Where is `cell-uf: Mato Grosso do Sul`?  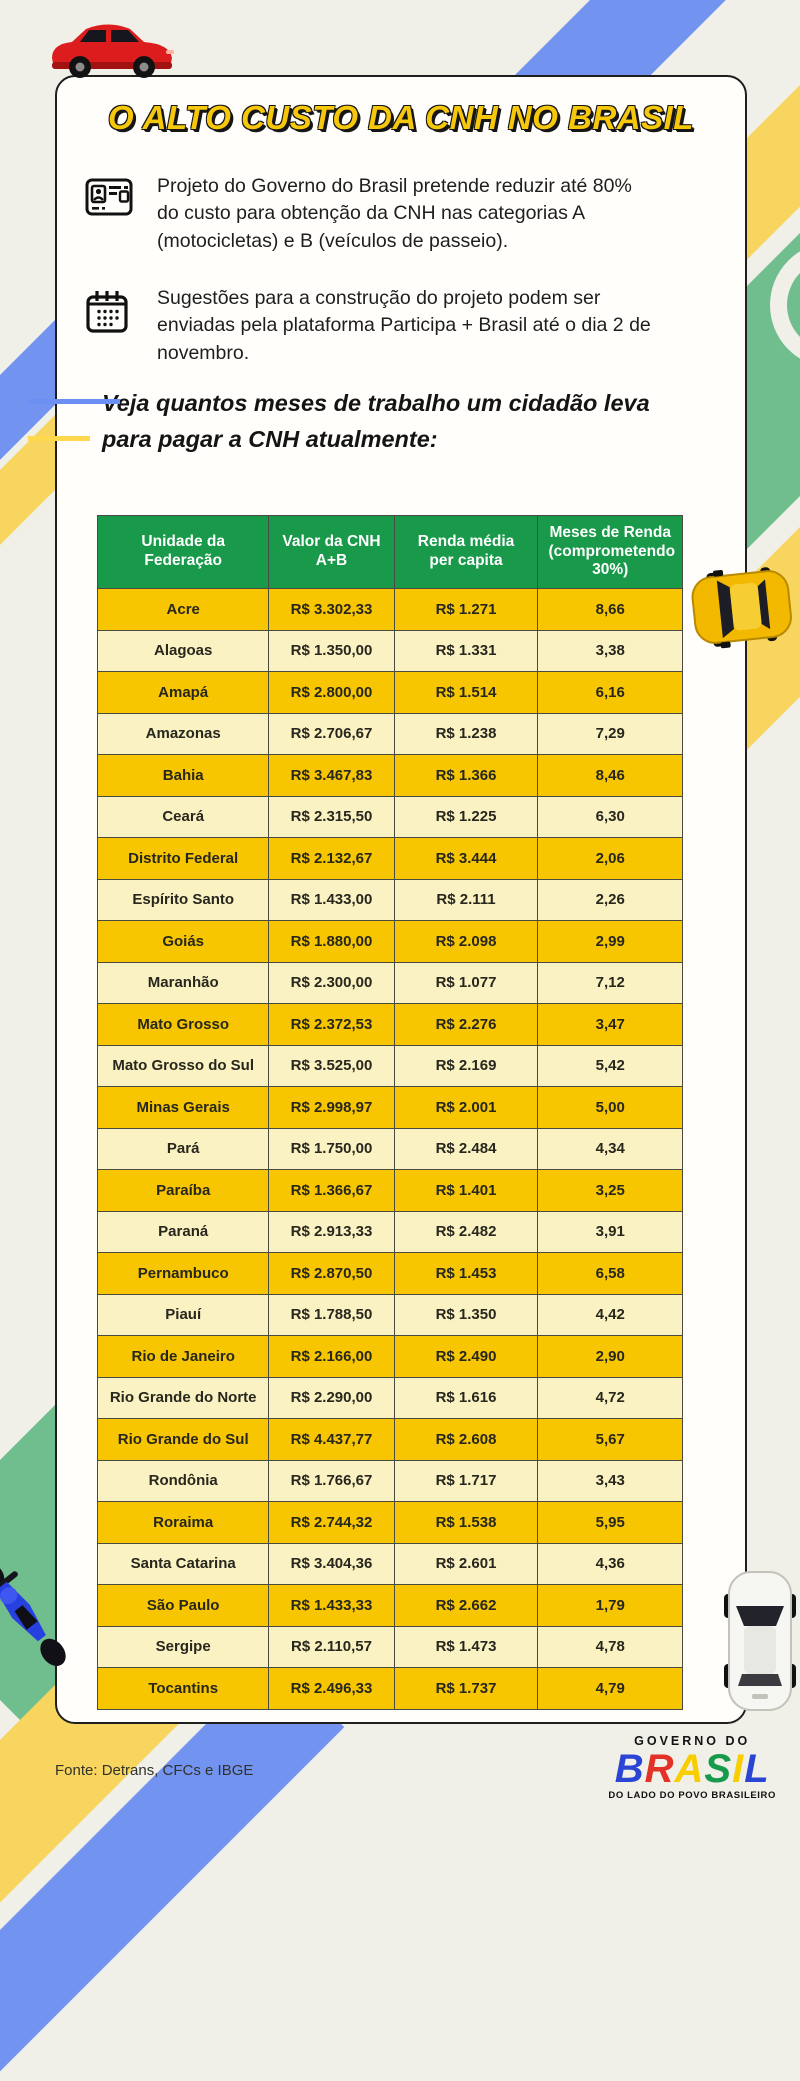
cell-uf: Mato Grosso do Sul is located at coordinates (183, 1065).